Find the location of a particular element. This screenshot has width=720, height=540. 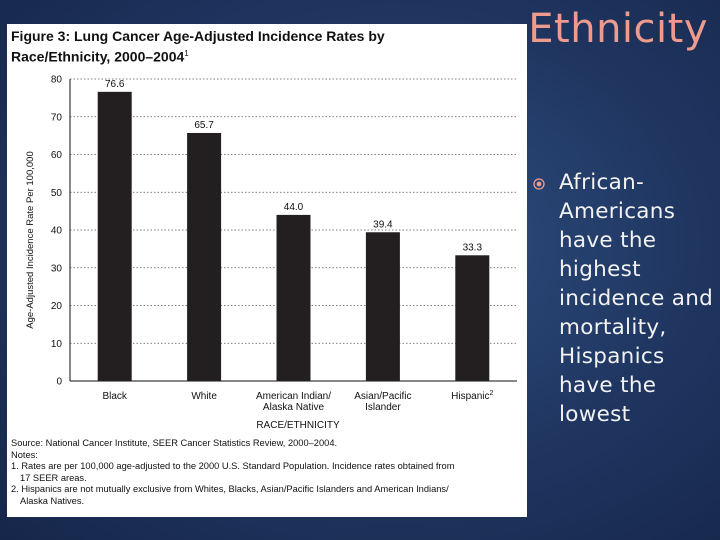

data-label: 65.7 is located at coordinates (204, 125).